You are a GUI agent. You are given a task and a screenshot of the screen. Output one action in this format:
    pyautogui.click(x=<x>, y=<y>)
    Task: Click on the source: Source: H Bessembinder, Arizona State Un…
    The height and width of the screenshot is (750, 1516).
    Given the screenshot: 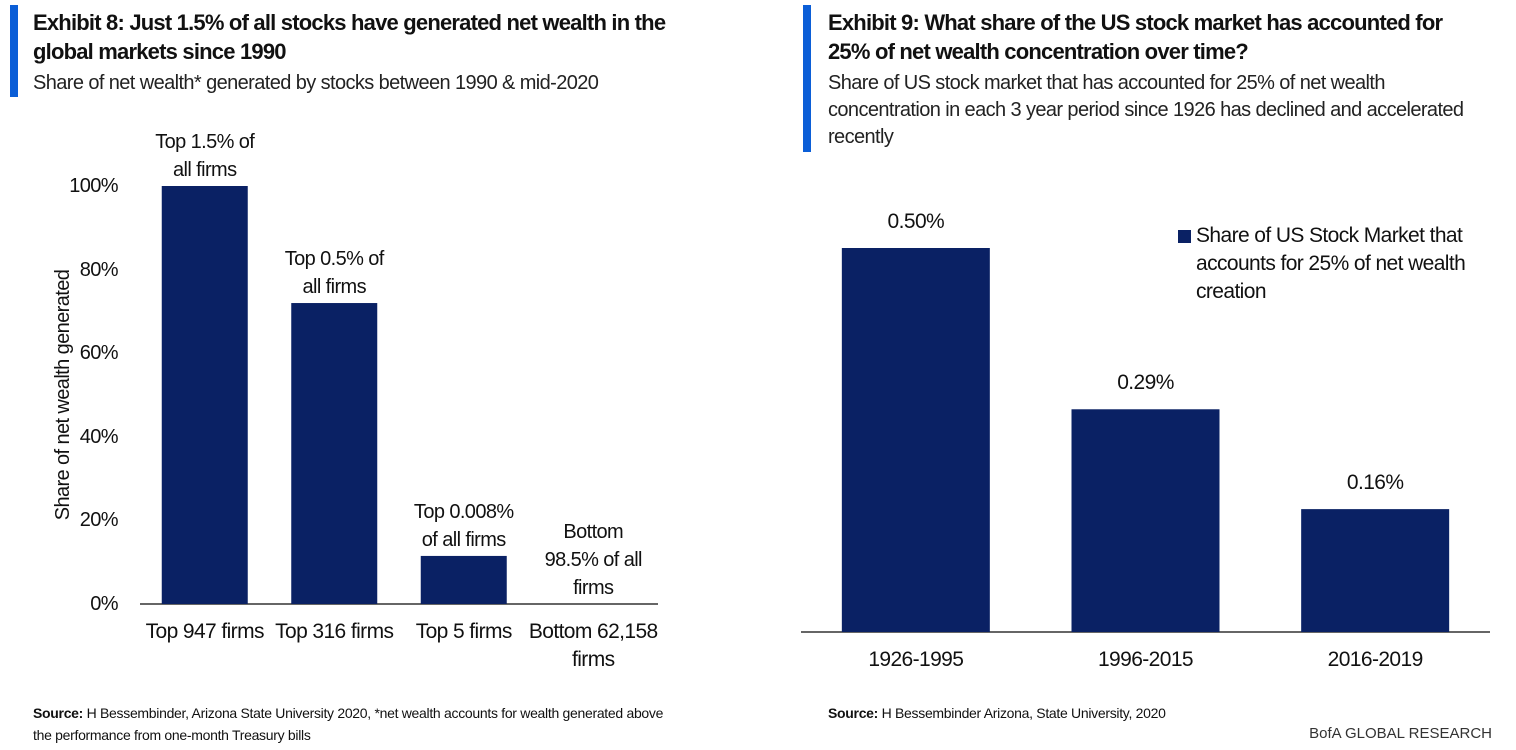 What is the action you would take?
    pyautogui.click(x=353, y=724)
    